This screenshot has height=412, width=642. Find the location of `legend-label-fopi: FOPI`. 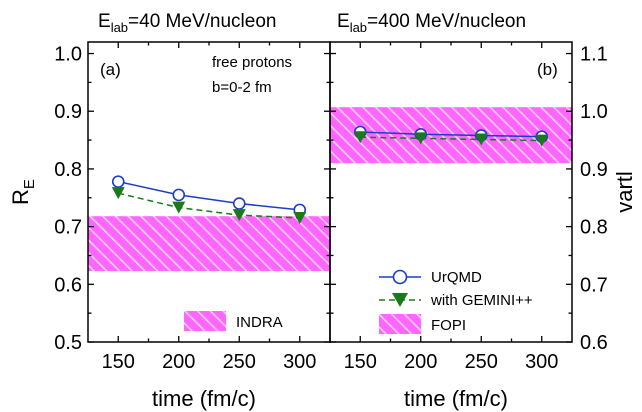

legend-label-fopi: FOPI is located at coordinates (448, 325).